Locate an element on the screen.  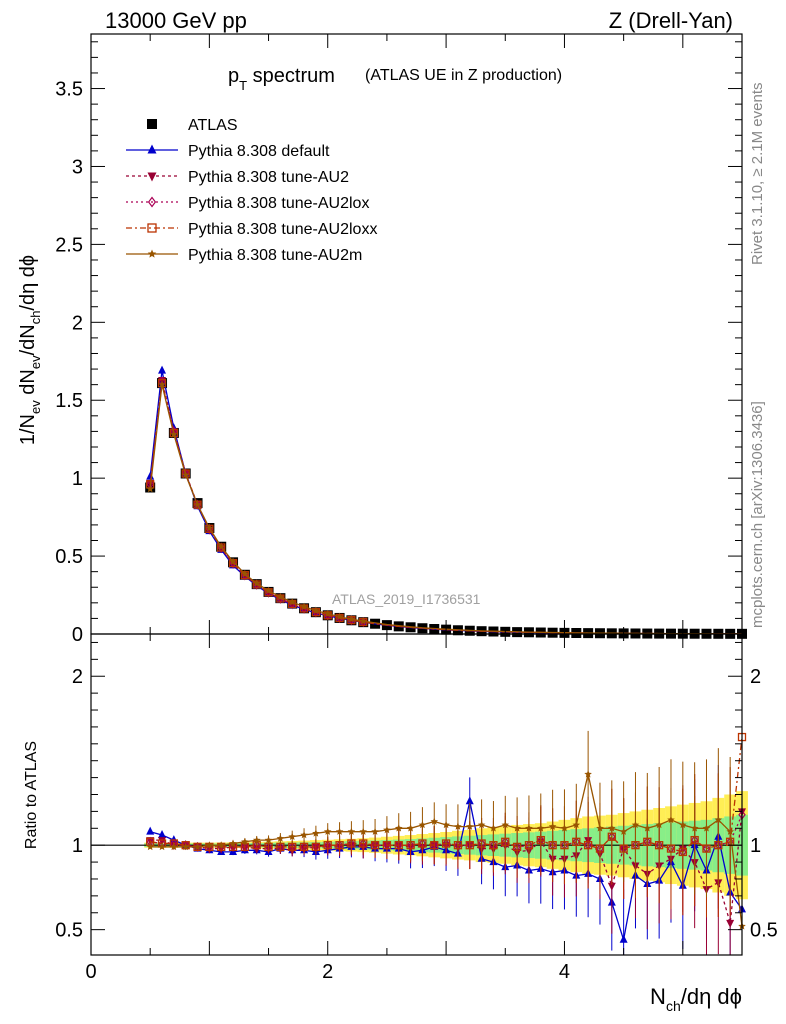
ratio-y-tick-label-right: 2 is located at coordinates (755, 677).